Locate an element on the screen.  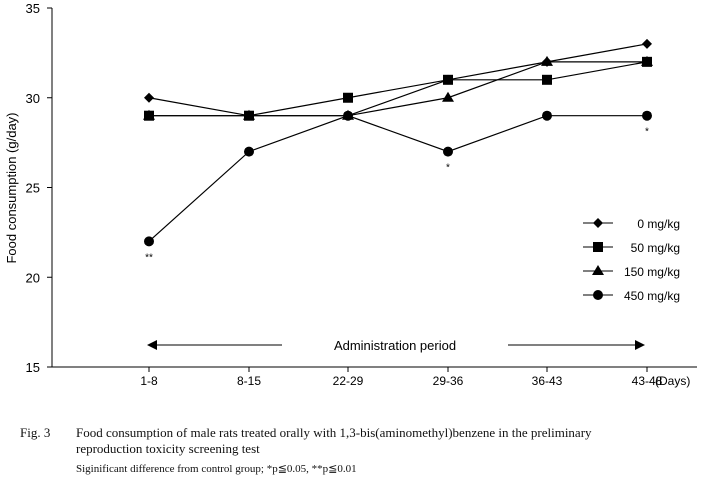
x-tick-label: 43-48 is located at coordinates (647, 381).